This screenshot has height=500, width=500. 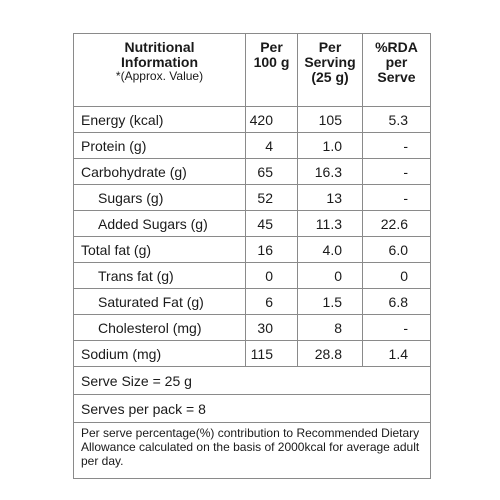 I want to click on footer-row: Serves per pack = 8, so click(x=252, y=408).